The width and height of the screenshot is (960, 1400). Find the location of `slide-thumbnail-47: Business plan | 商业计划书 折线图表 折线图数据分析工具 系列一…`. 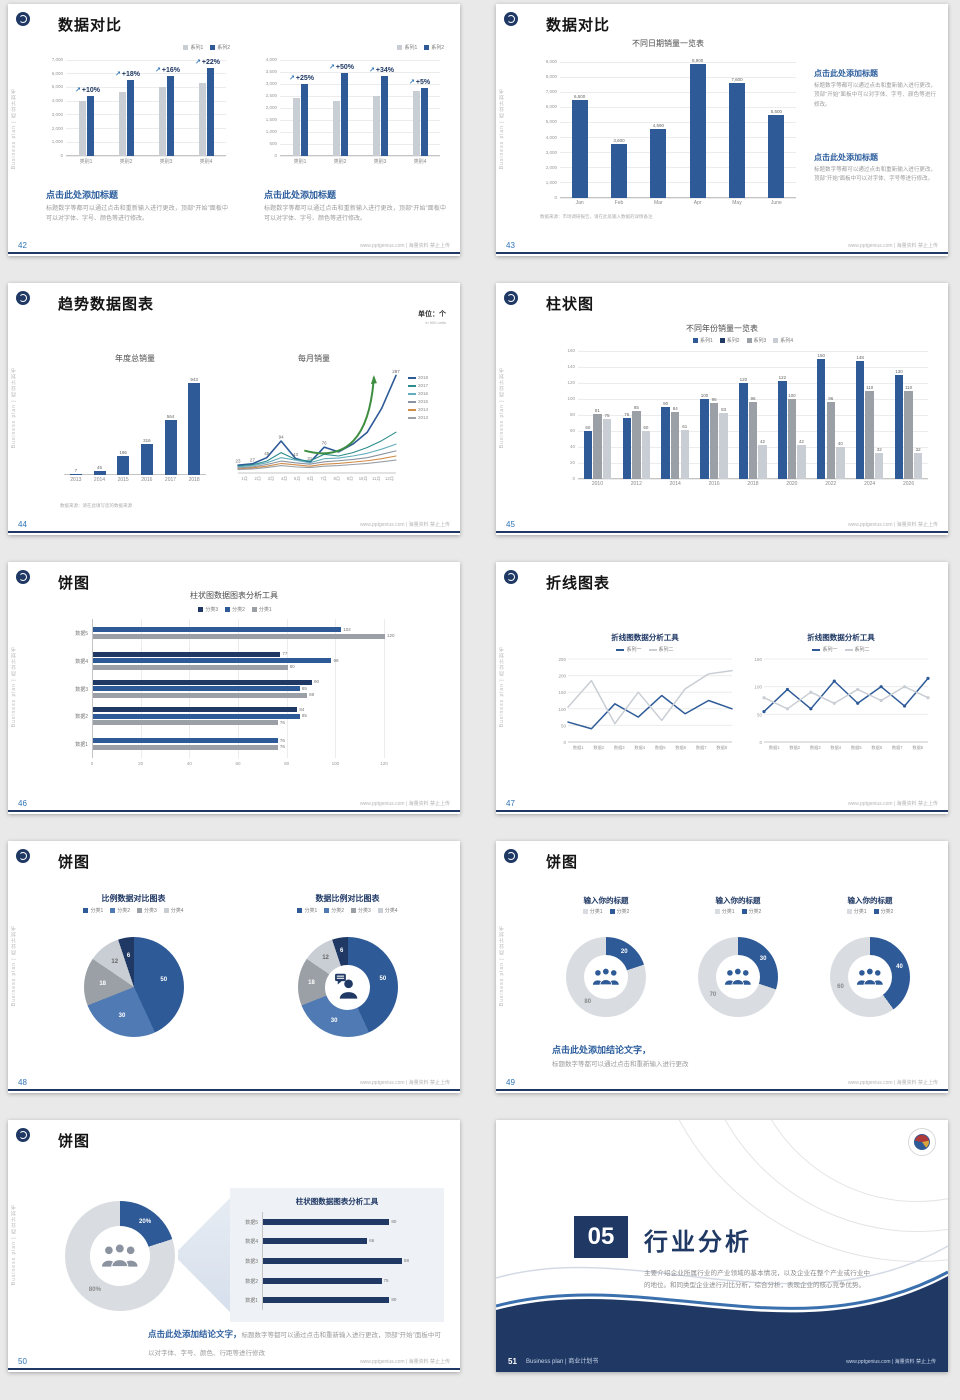

slide-thumbnail-47: Business plan | 商业计划书 折线图表 折线图数据分析工具 系列一… is located at coordinates (722, 688).